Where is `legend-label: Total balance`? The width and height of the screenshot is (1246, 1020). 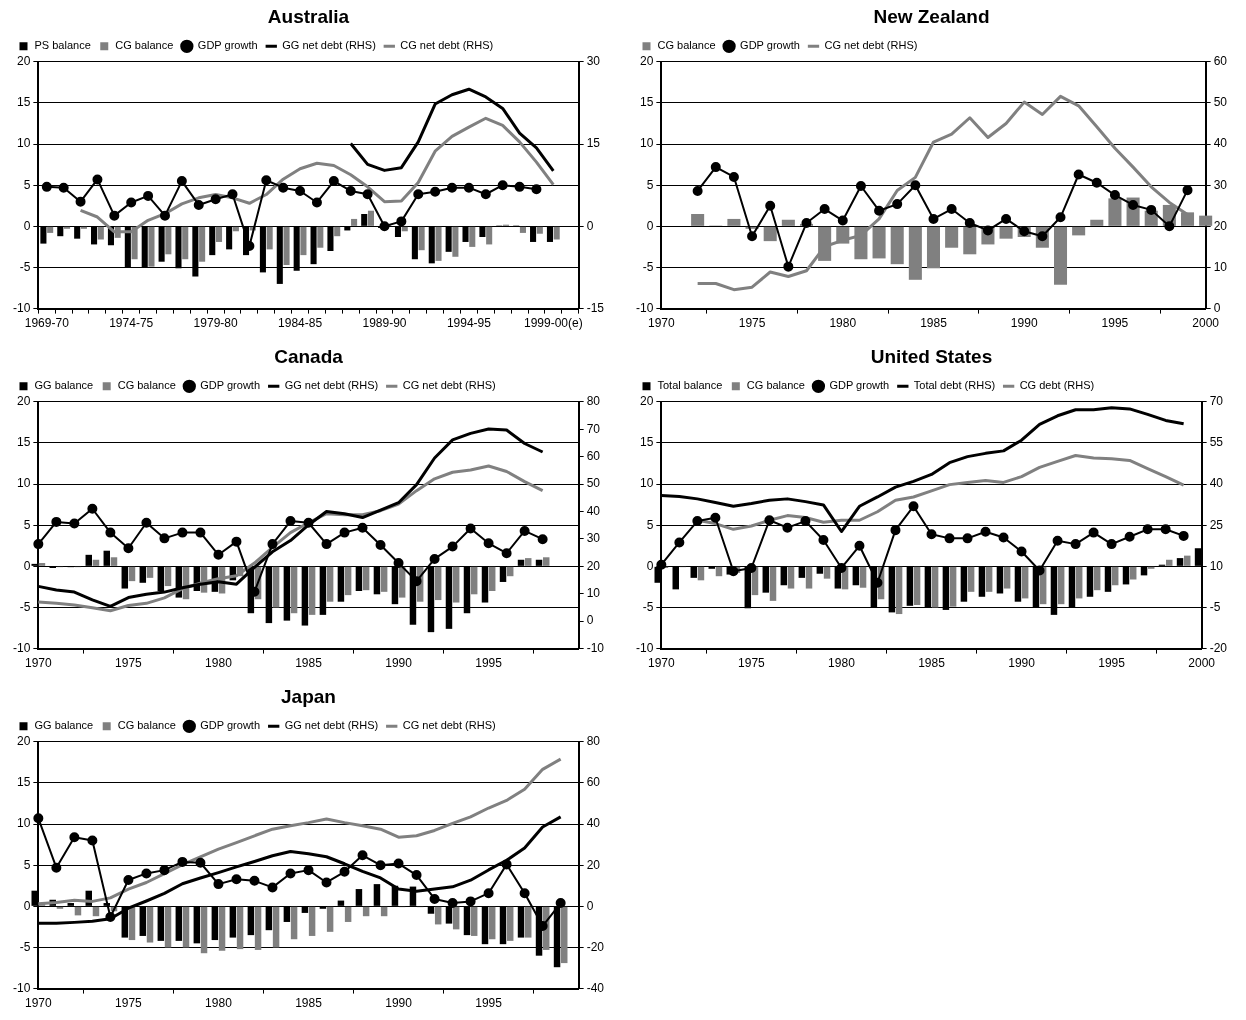 legend-label: Total balance is located at coordinates (690, 385).